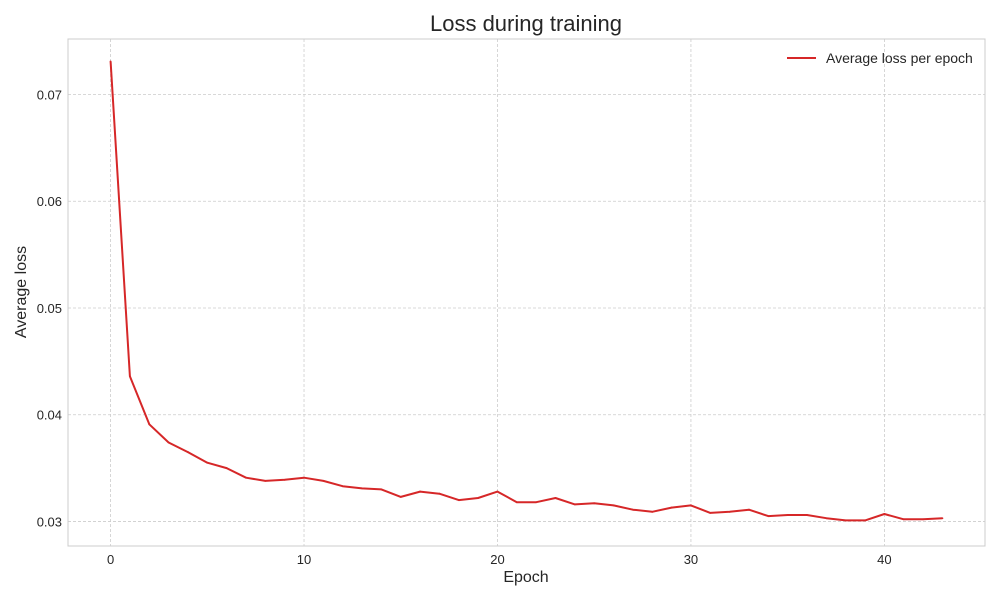  I want to click on x-tick-labels: 0 10 20 30 40, so click(499, 559).